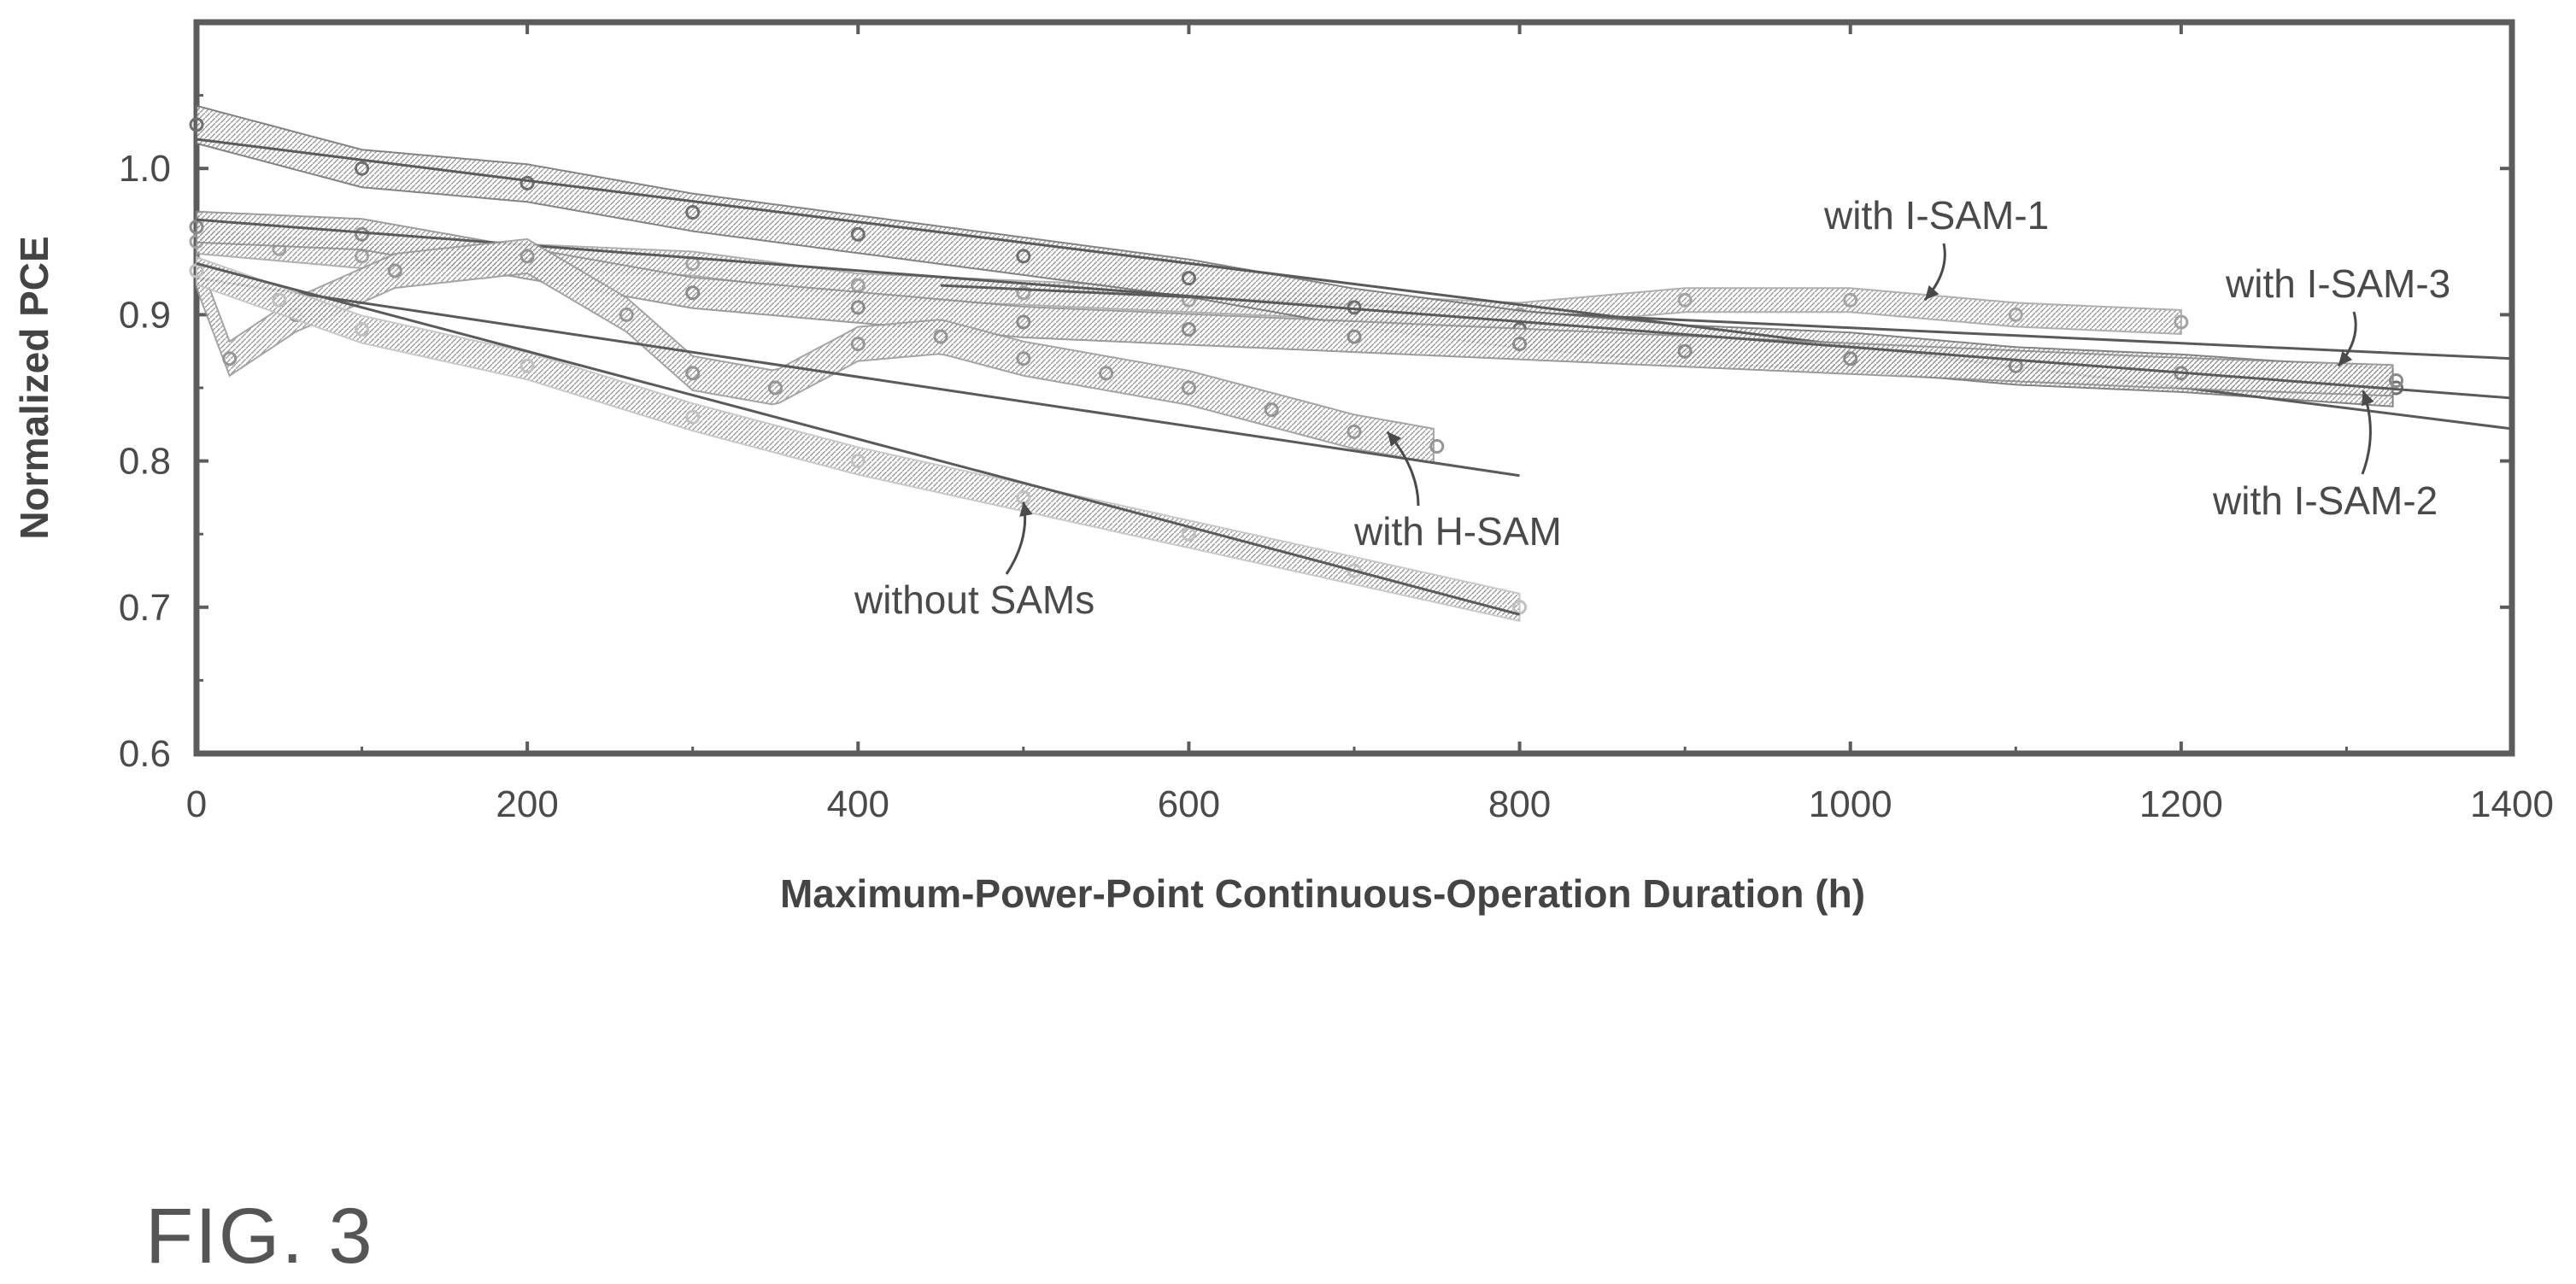  I want to click on annotation: with I-SAM-3, so click(2337, 314).